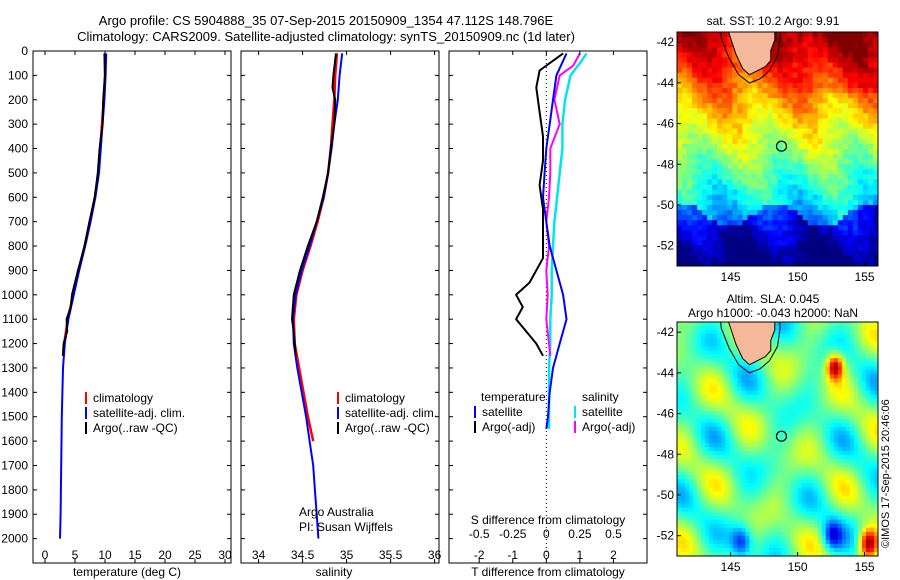 This screenshot has height=580, width=900. Describe the element at coordinates (513, 534) in the screenshot. I see `top-tick-label: -0.25` at that location.